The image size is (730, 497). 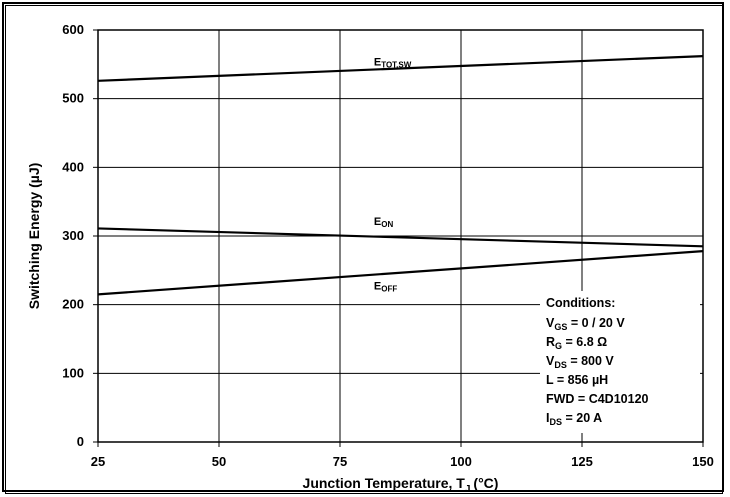 I want to click on x-axis-title-text: Junction Temperature, T, so click(x=384, y=483).